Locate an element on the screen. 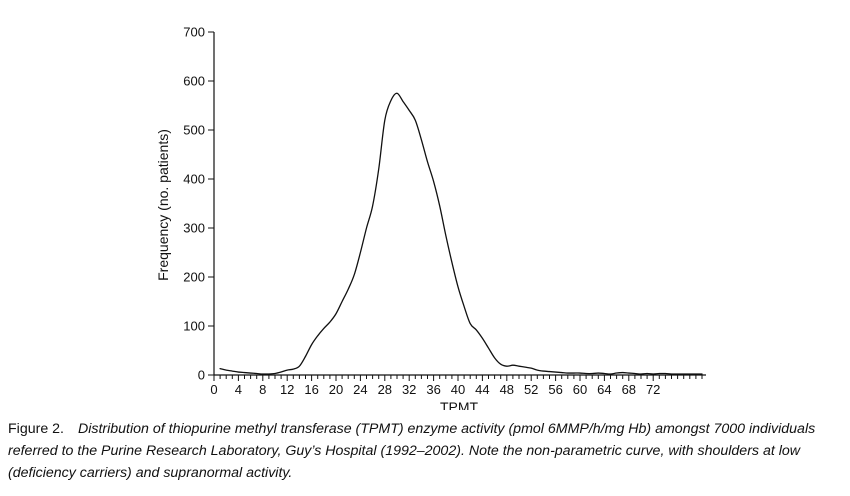 This screenshot has width=850, height=496. x-tick-label: 72 is located at coordinates (653, 389).